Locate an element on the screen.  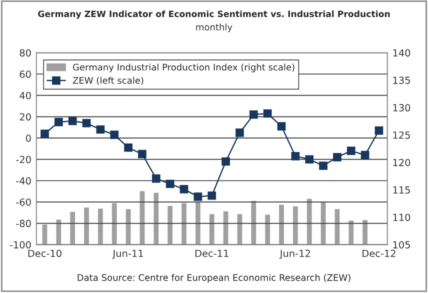
y-tick-label: -100 is located at coordinates (20, 244).